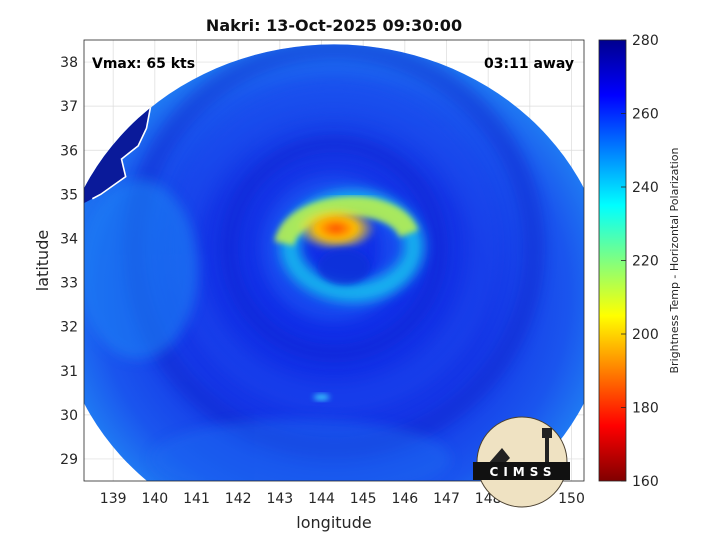 The image size is (720, 540). I want to click on colorbar-tick-label: 240, so click(645, 188).